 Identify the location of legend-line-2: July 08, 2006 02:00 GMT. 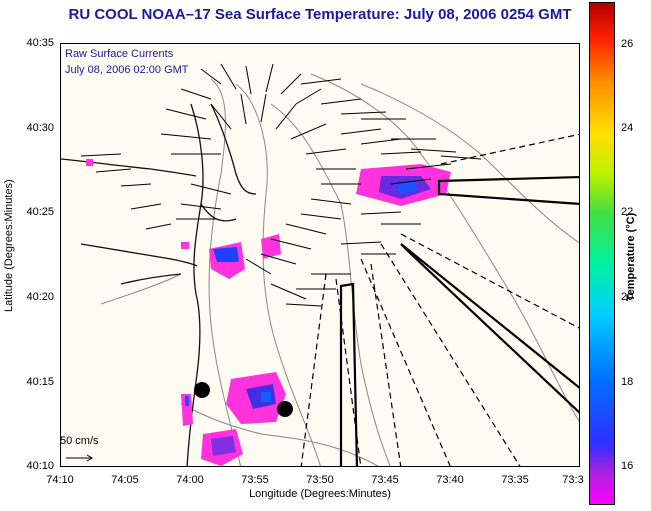
(127, 70).